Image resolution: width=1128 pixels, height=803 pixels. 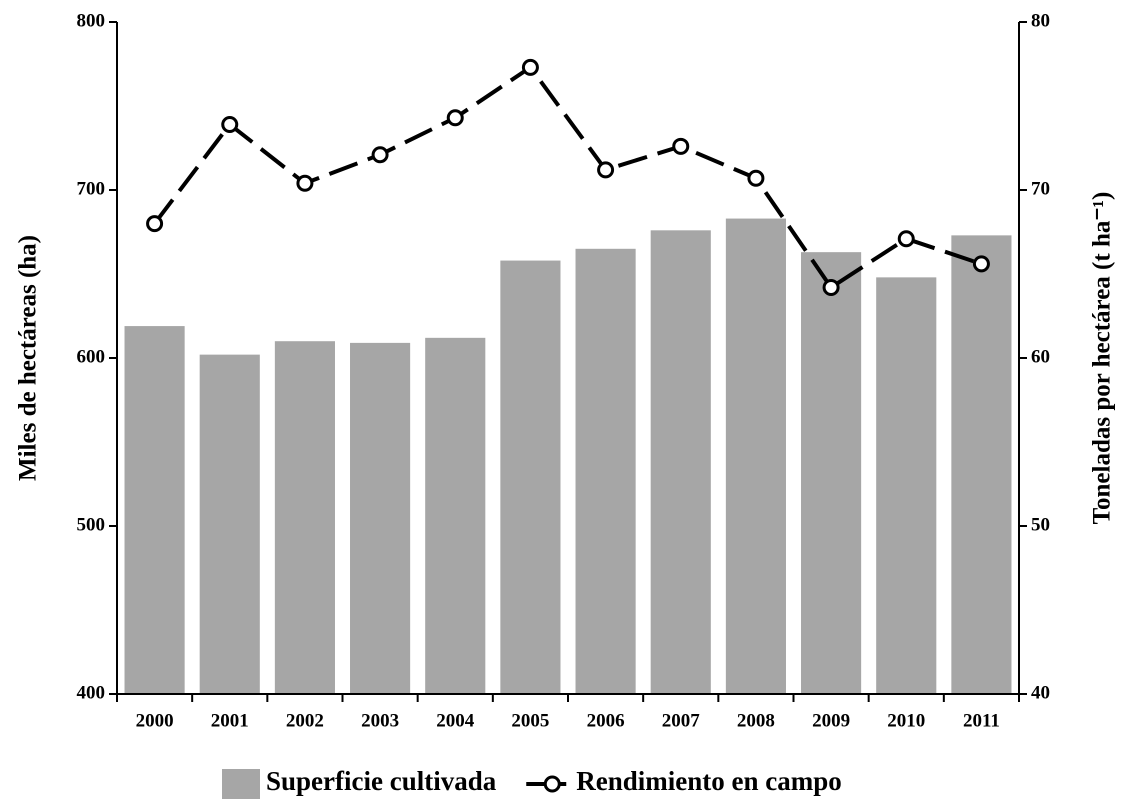 What do you see at coordinates (981, 720) in the screenshot?
I see `x-tick-label: 2011` at bounding box center [981, 720].